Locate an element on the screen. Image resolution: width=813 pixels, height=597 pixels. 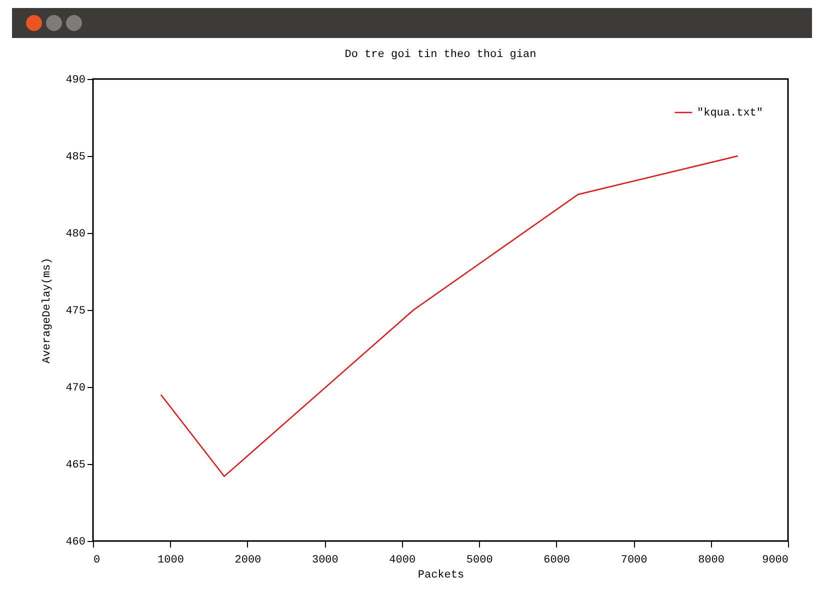
y-tick-label: 475 is located at coordinates (76, 312).